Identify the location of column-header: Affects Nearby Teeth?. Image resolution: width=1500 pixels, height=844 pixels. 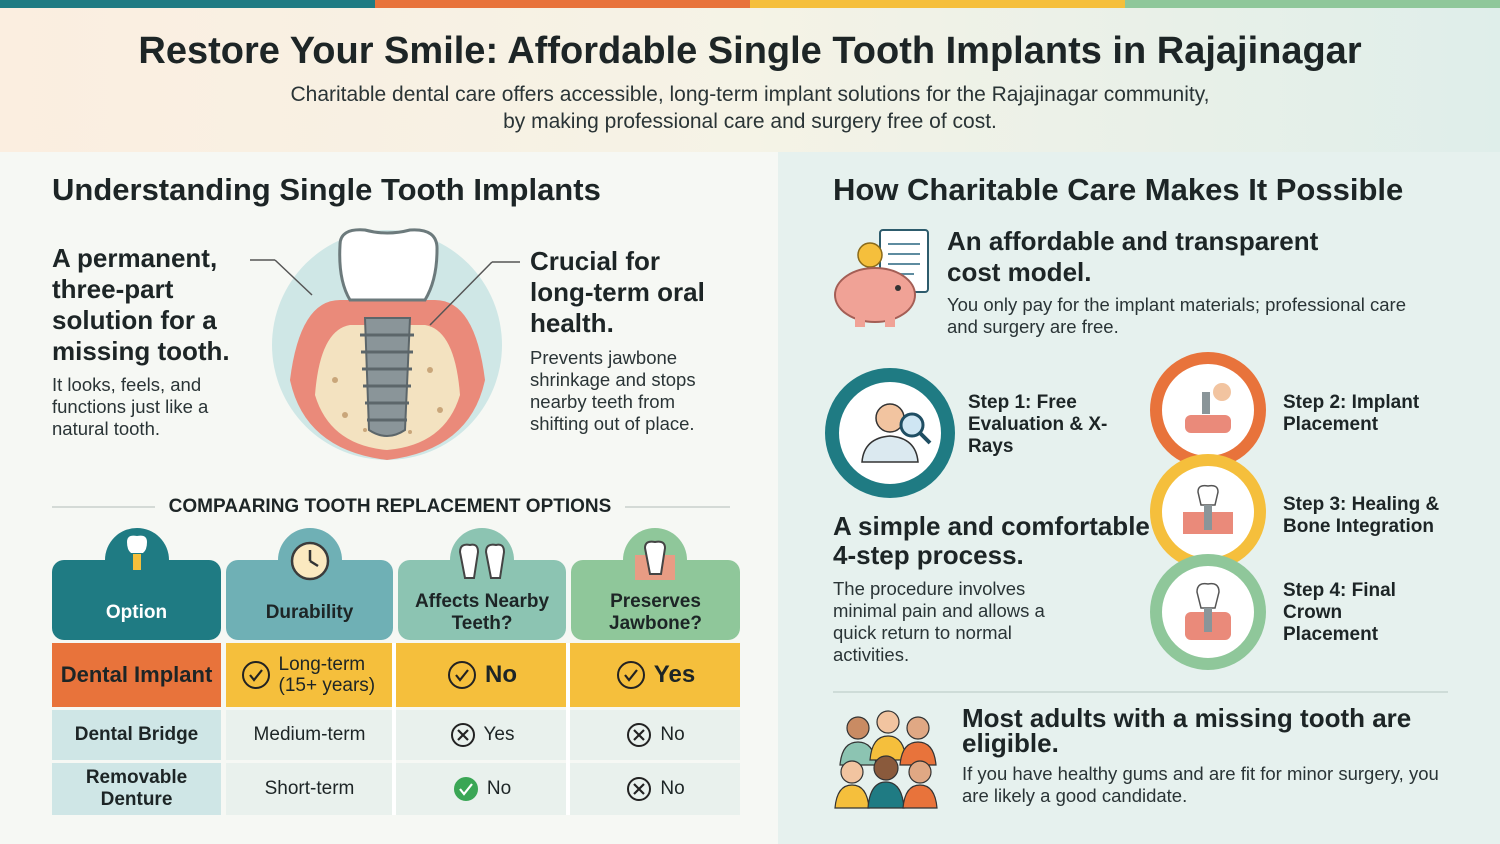
(482, 612).